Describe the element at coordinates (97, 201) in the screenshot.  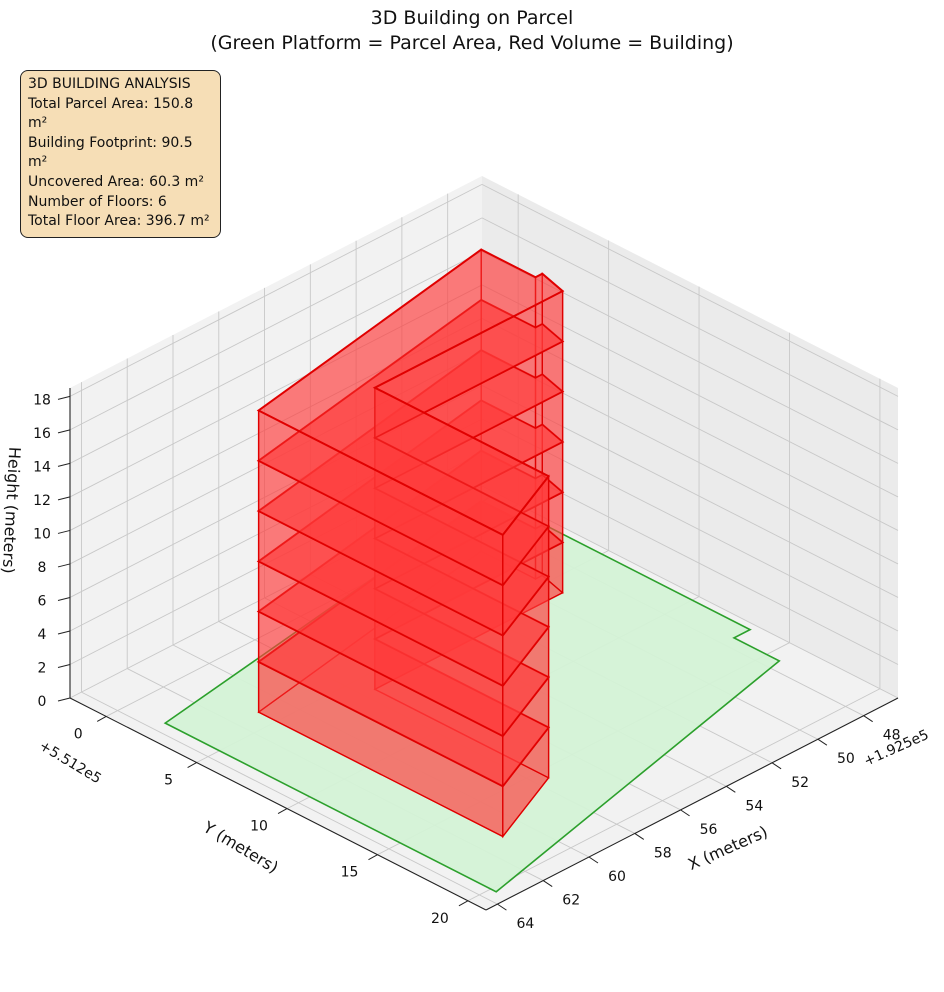
I see `info-floor-count: Number of Floors: 6` at that location.